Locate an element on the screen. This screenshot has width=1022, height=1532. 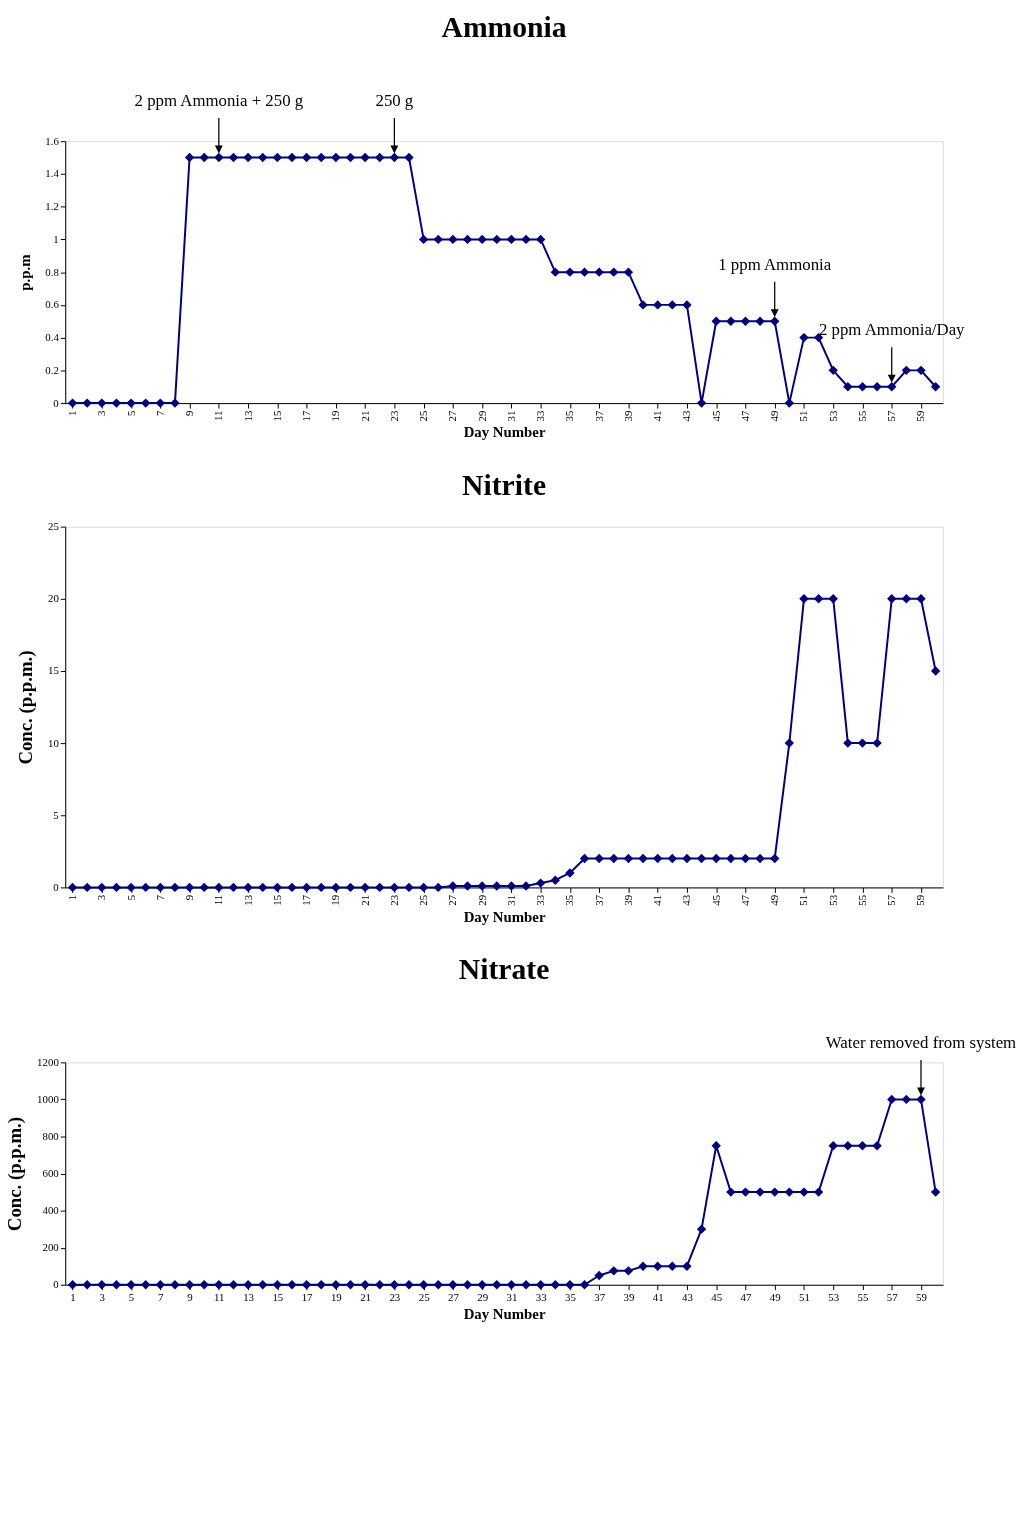
x-tick-label: 59 is located at coordinates (920, 900).